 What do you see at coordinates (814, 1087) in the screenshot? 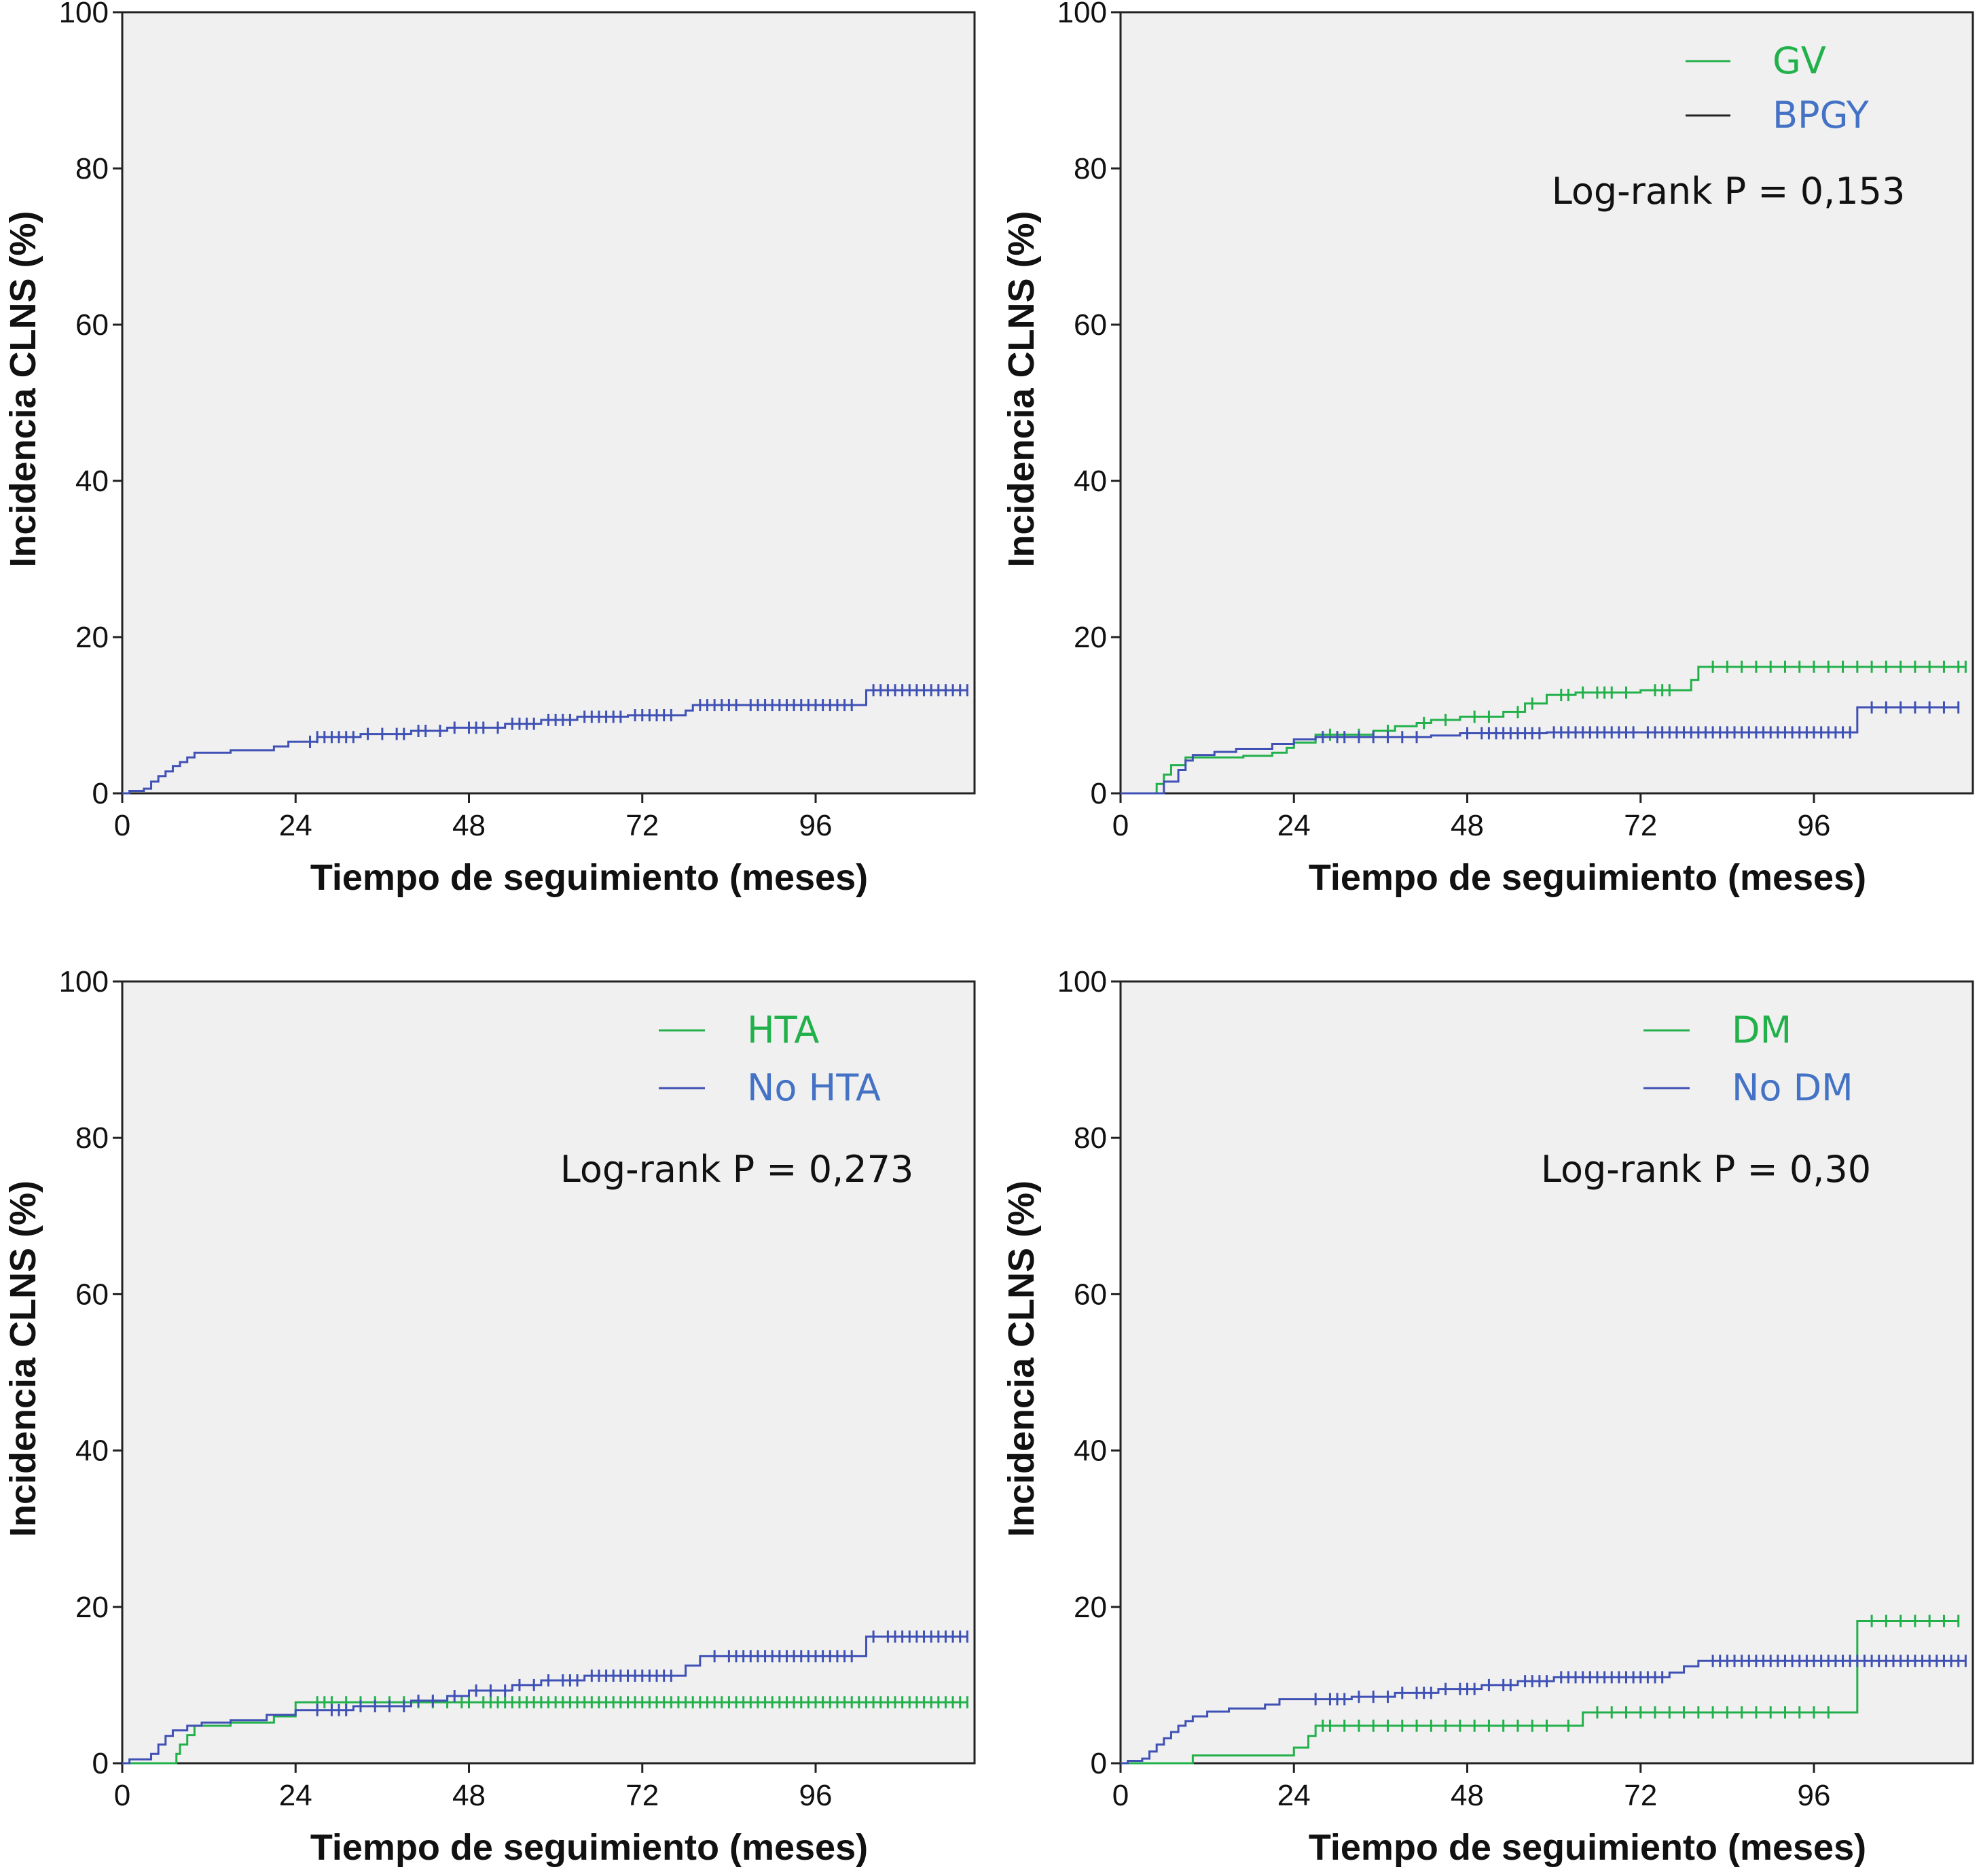
I see `legend-label: No HTA` at bounding box center [814, 1087].